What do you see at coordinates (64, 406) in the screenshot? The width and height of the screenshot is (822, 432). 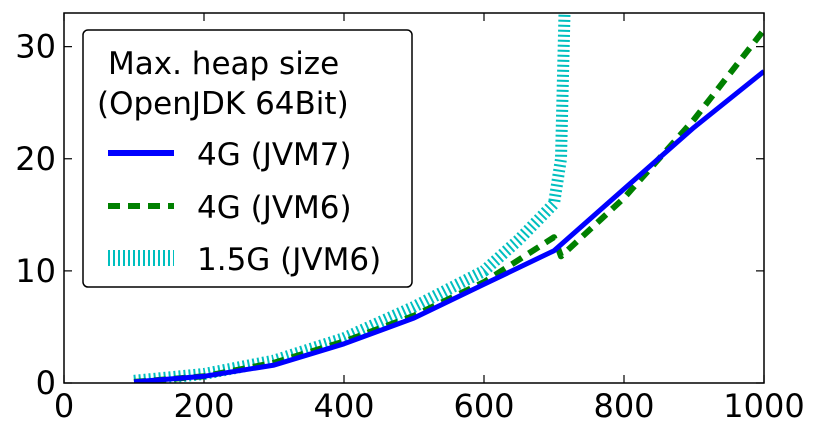 I see `x-tick-label: 0` at bounding box center [64, 406].